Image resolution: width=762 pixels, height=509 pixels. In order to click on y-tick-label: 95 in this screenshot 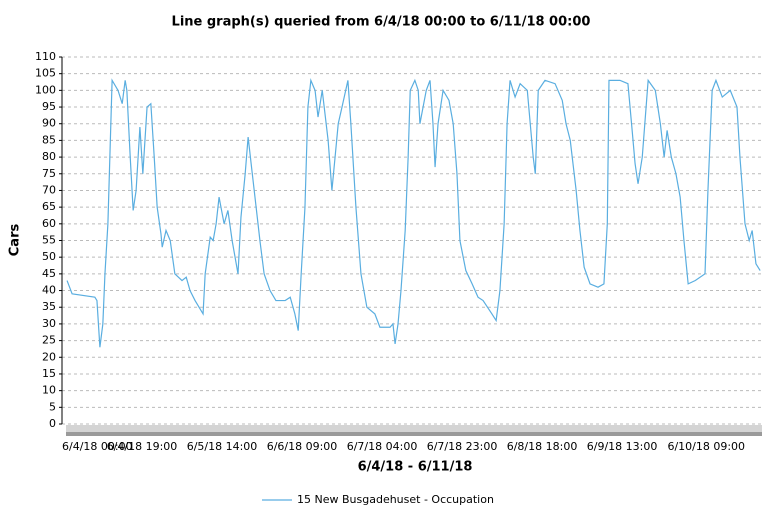, I will do `click(49, 106)`.